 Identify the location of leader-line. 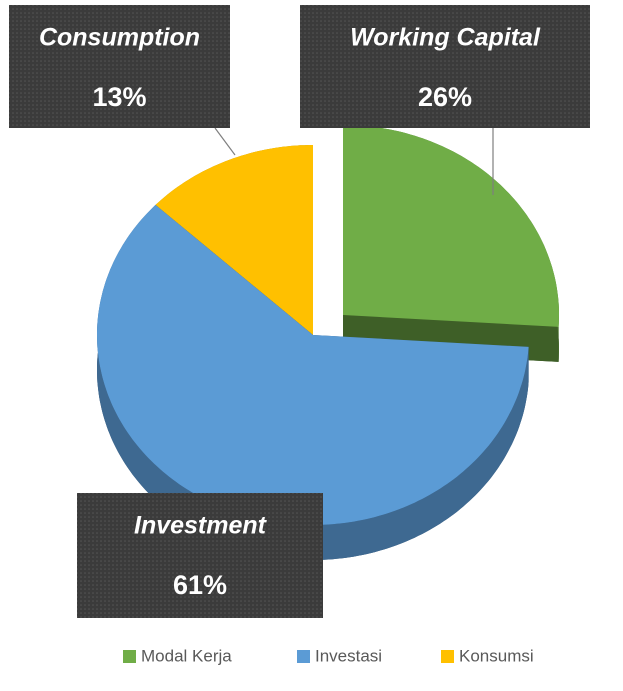
(225, 141).